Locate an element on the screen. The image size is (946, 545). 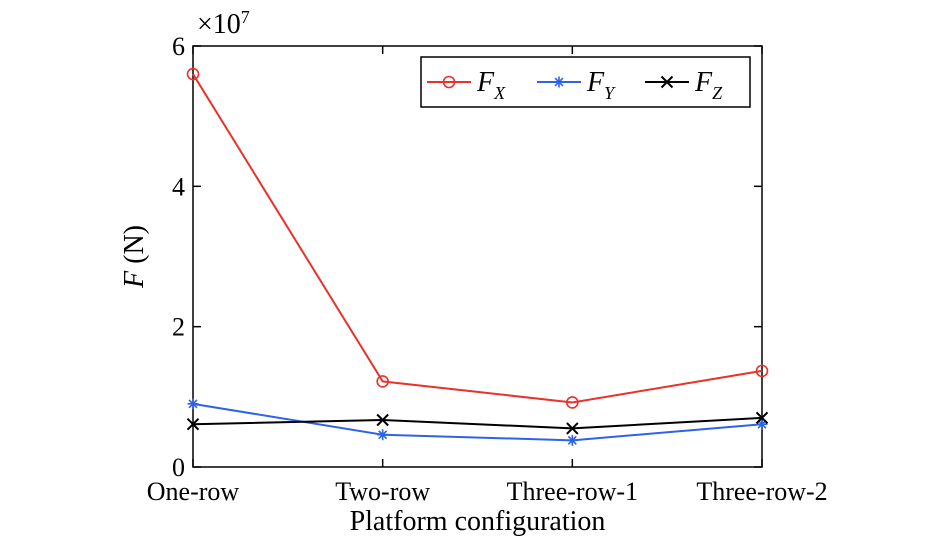
y-axis-exponent: ×10⁷ is located at coordinates (223, 23).